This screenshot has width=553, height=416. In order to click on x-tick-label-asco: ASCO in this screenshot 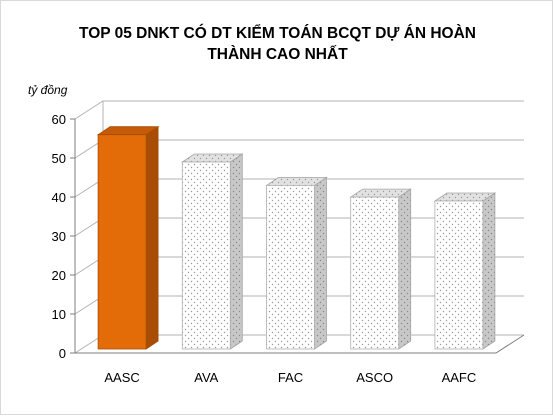, I will do `click(374, 377)`.